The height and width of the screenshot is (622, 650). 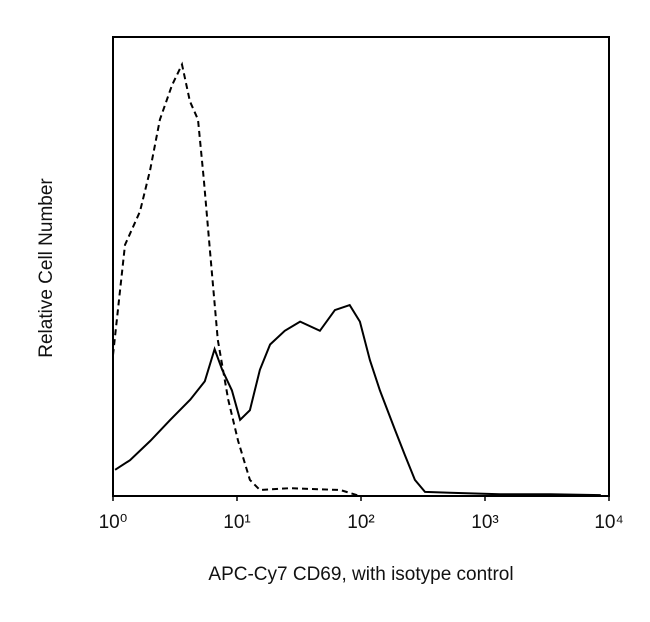 I want to click on y-axis-label: Relative Cell Number, so click(x=46, y=268).